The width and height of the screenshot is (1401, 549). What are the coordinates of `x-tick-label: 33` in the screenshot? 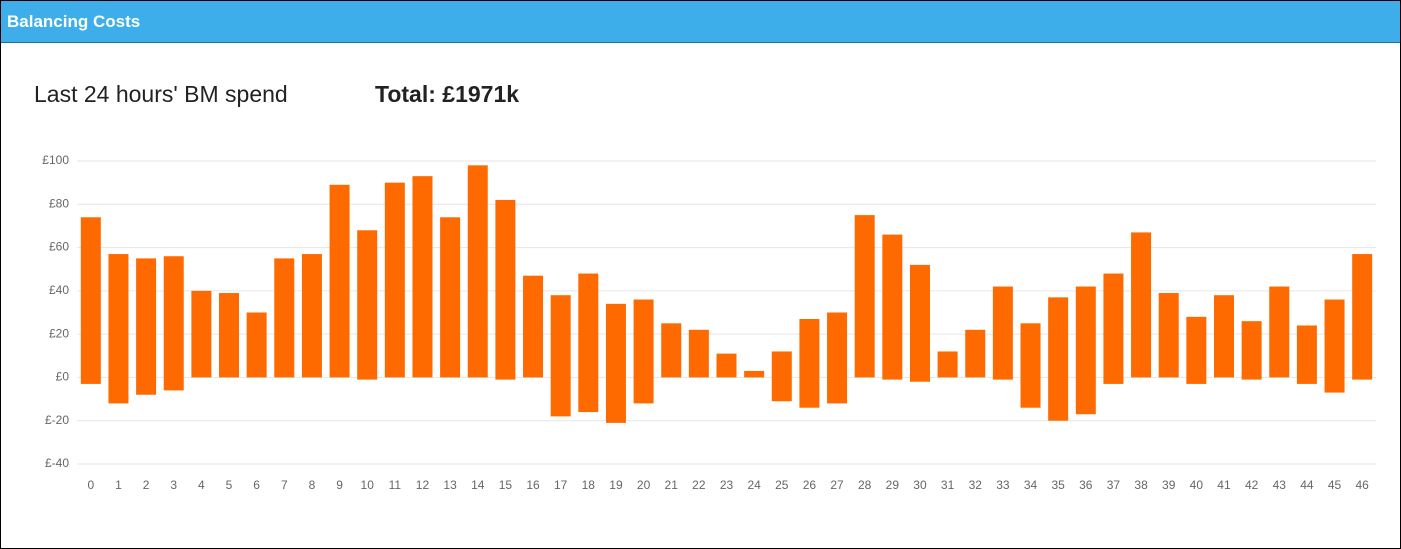 It's located at (1003, 485).